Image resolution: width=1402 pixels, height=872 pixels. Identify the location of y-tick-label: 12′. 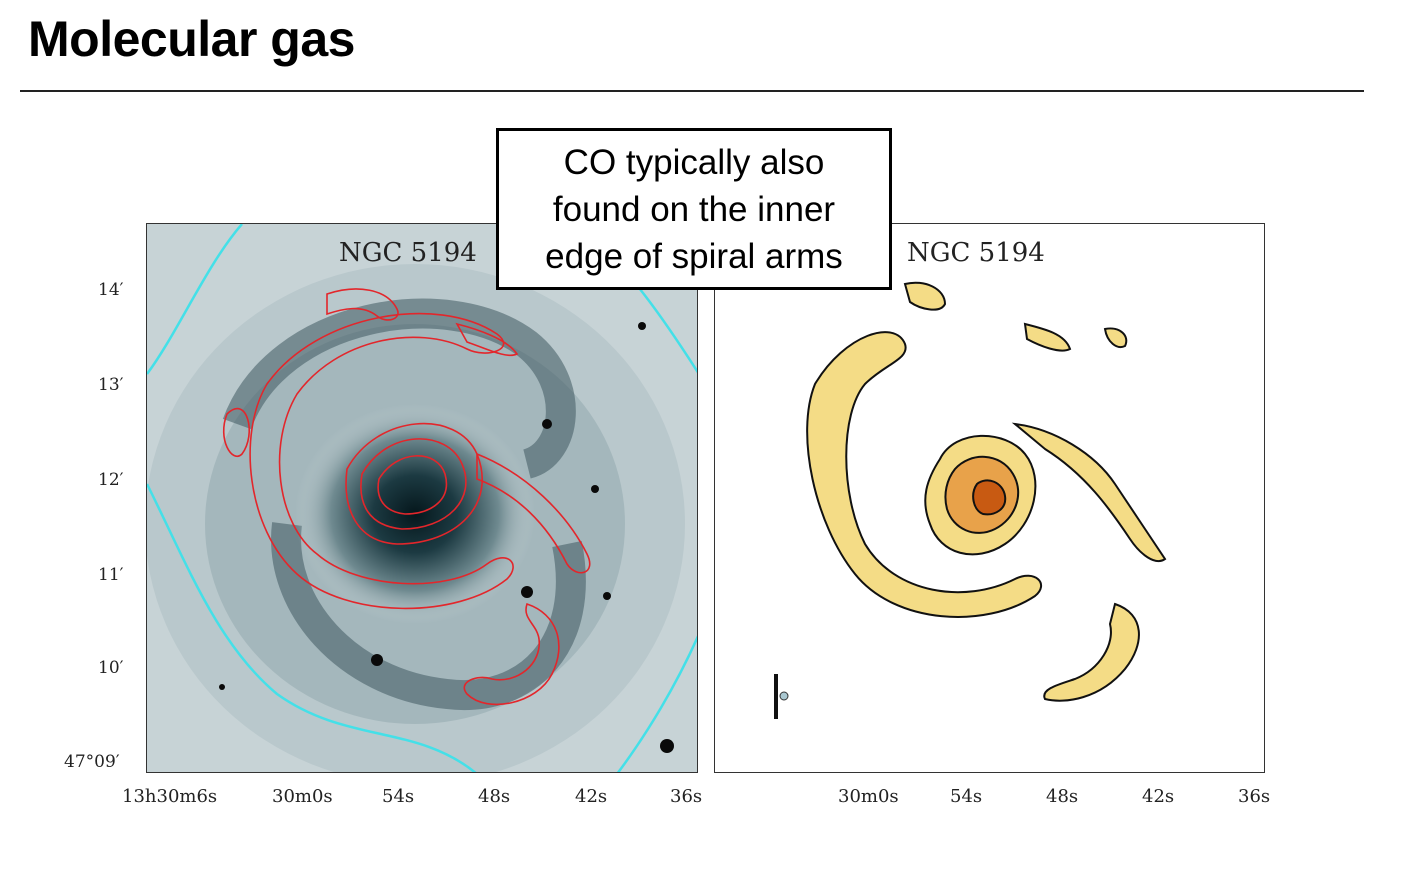
(111, 480).